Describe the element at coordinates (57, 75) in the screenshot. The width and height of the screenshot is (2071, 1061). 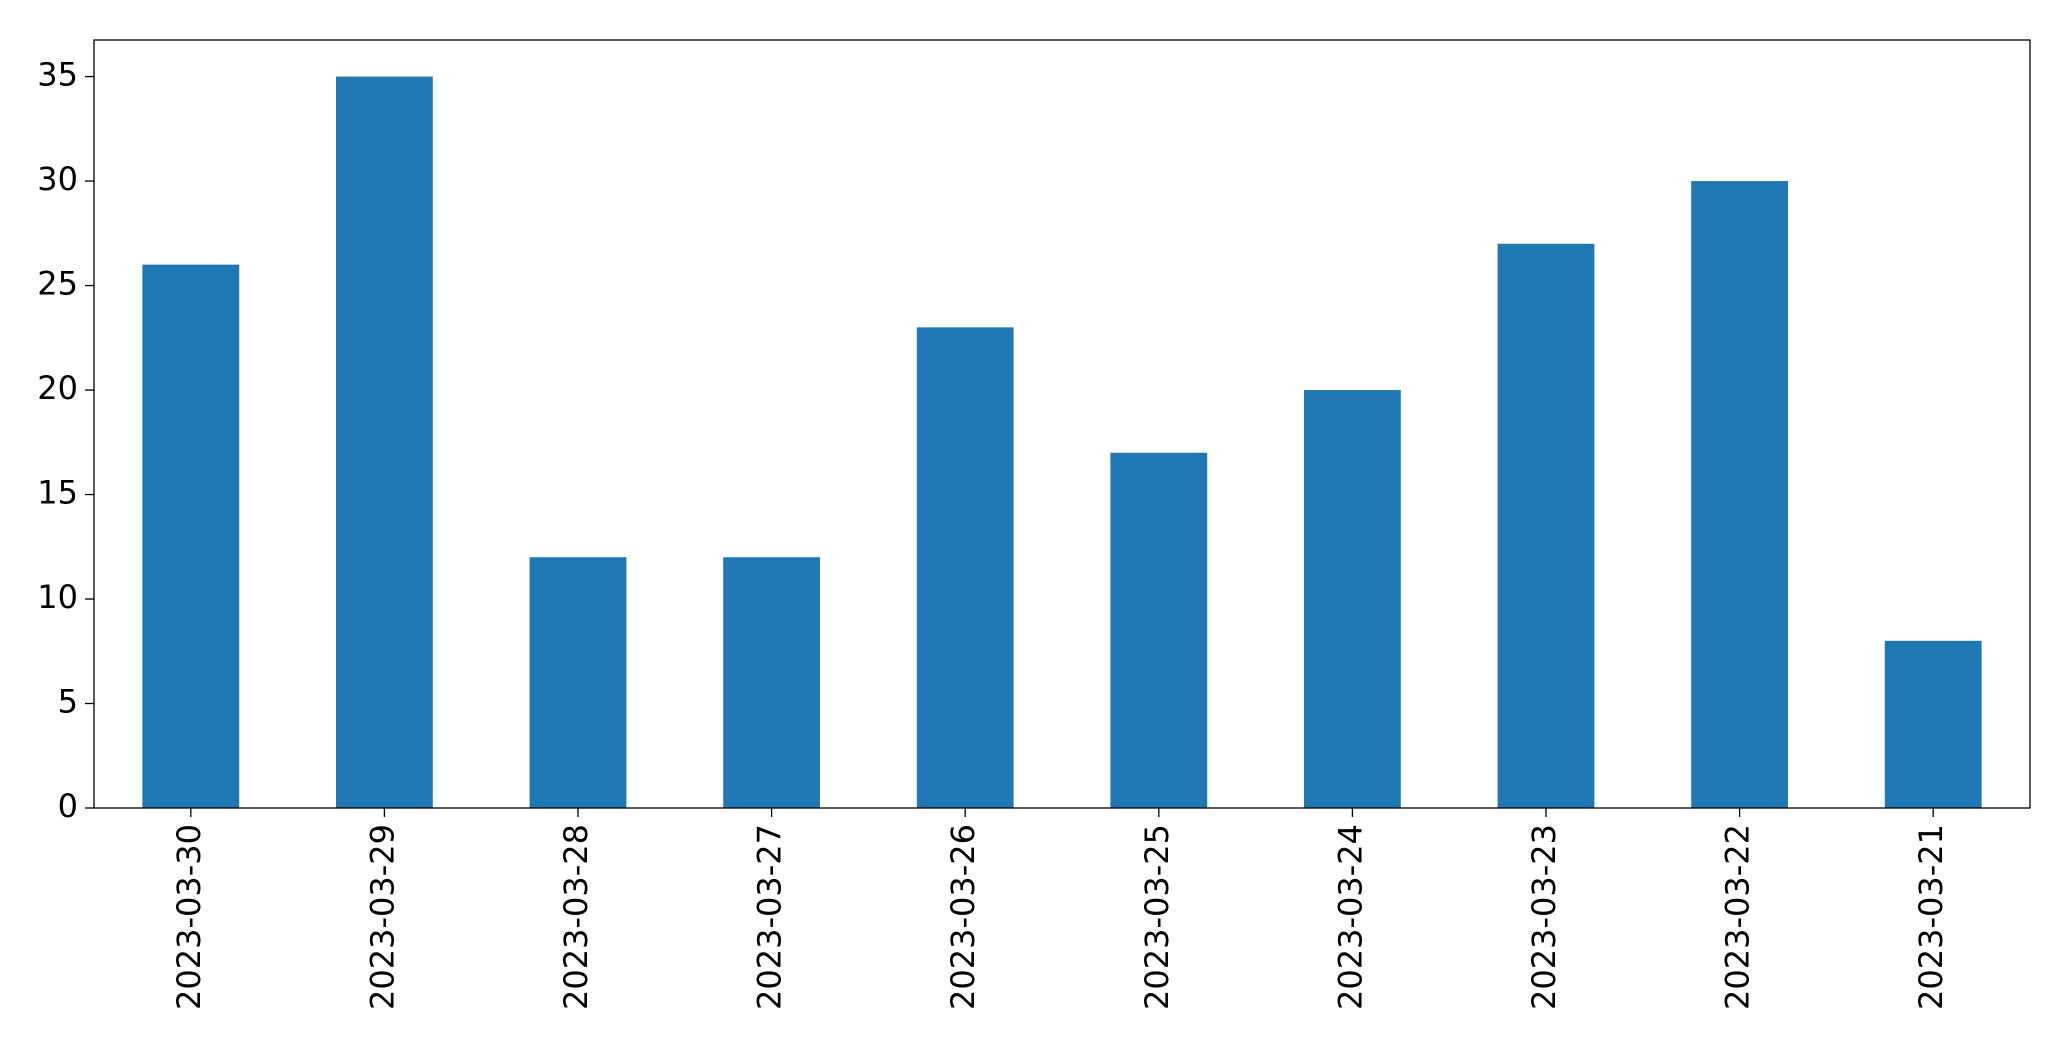
I see `y-tick-label: 35` at that location.